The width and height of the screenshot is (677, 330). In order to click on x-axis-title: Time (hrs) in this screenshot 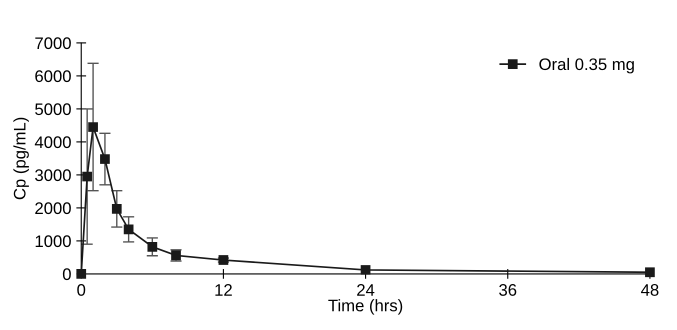, I will do `click(365, 307)`.